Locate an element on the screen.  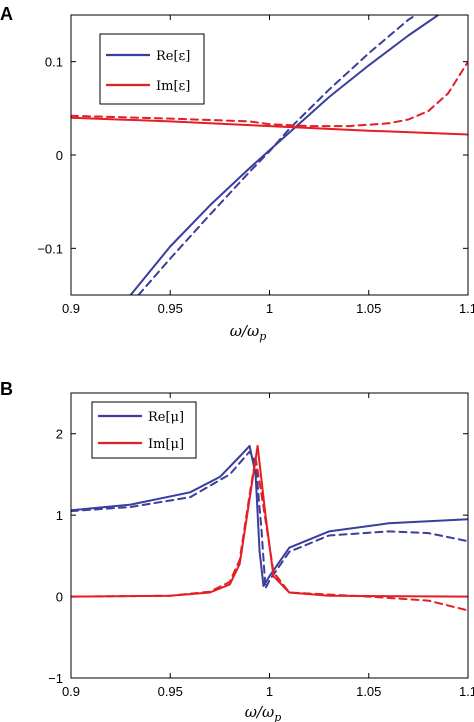
panel-b-legend-box is located at coordinates (144, 430).